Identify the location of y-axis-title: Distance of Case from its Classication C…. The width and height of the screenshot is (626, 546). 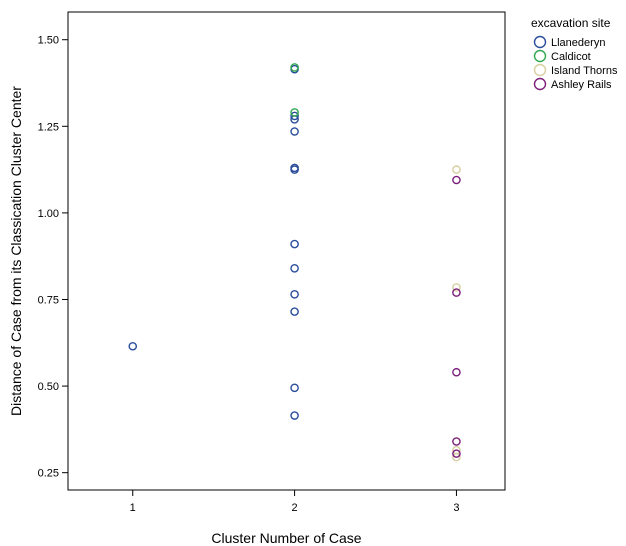
(16, 251).